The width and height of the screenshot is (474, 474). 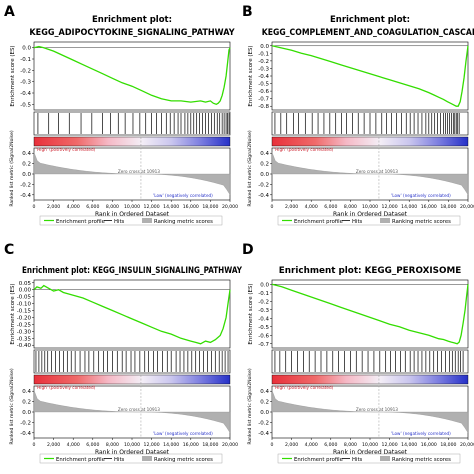 What do you see at coordinates (9, 250) in the screenshot?
I see `panel-letter: C` at bounding box center [9, 250].